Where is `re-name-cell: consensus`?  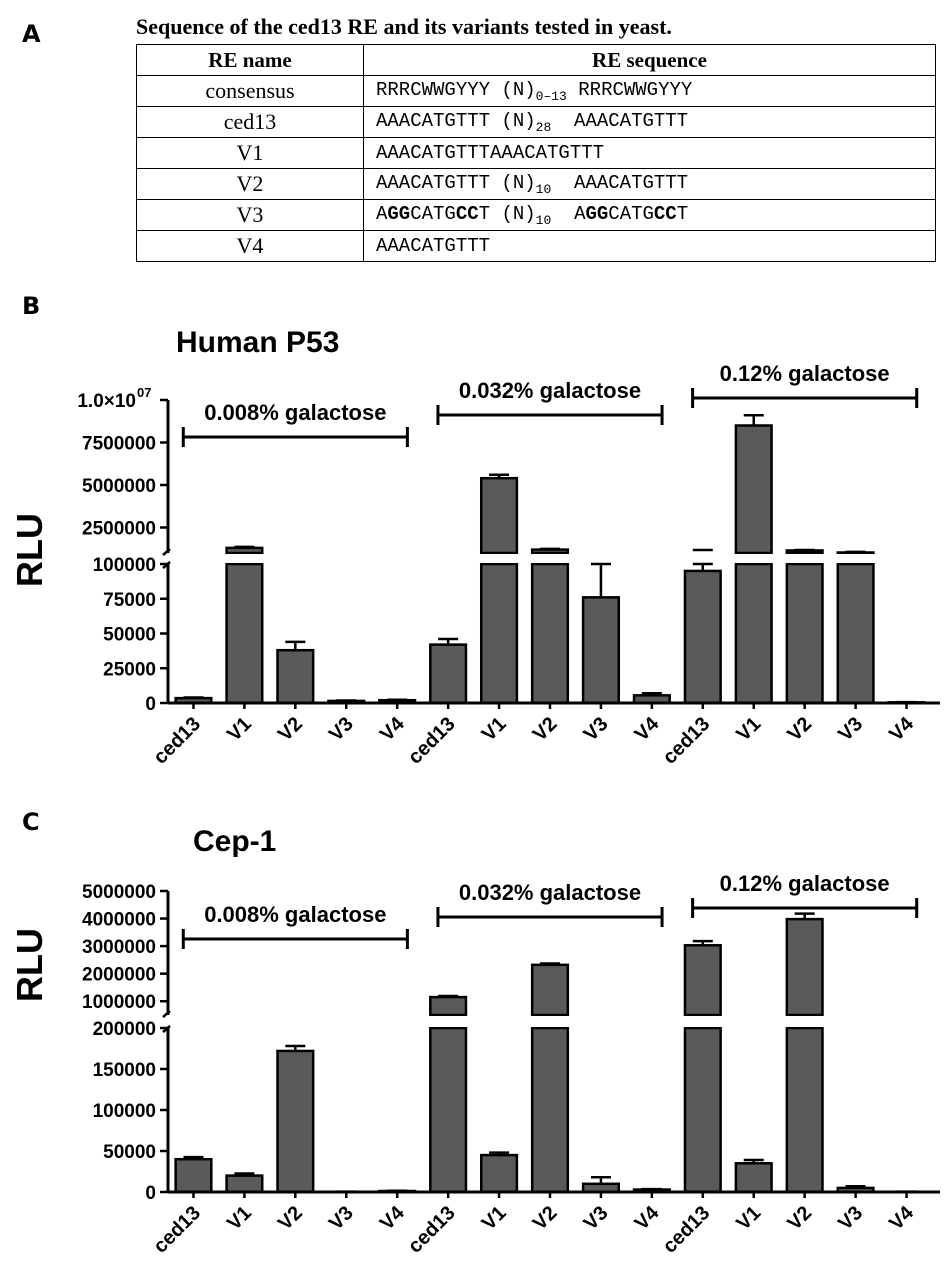
re-name-cell: consensus is located at coordinates (250, 91).